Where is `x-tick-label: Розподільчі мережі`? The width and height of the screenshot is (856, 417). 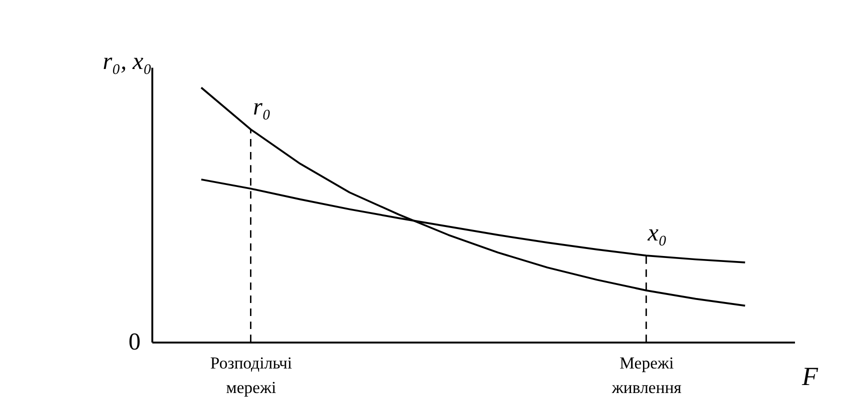 x-tick-label: Розподільчі мережі is located at coordinates (251, 375).